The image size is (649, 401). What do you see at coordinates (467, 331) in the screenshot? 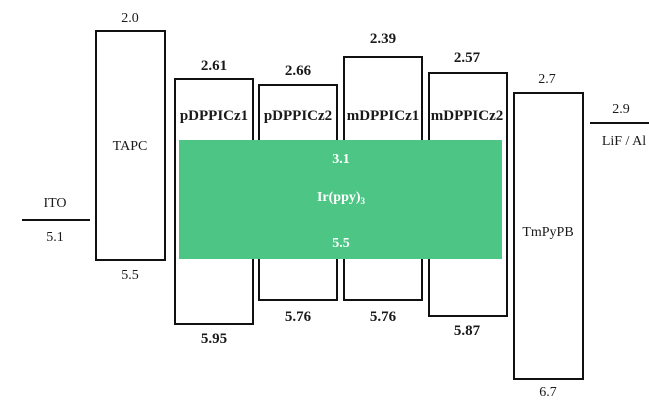
I see `mdppicz2-homo: 5.87` at bounding box center [467, 331].